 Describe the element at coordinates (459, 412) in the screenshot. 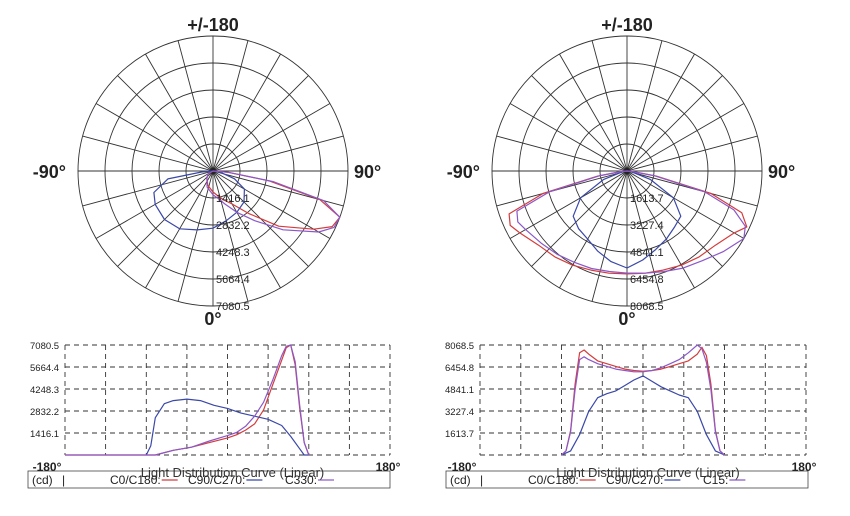

I see `linear-y-tick: 3227.4` at that location.